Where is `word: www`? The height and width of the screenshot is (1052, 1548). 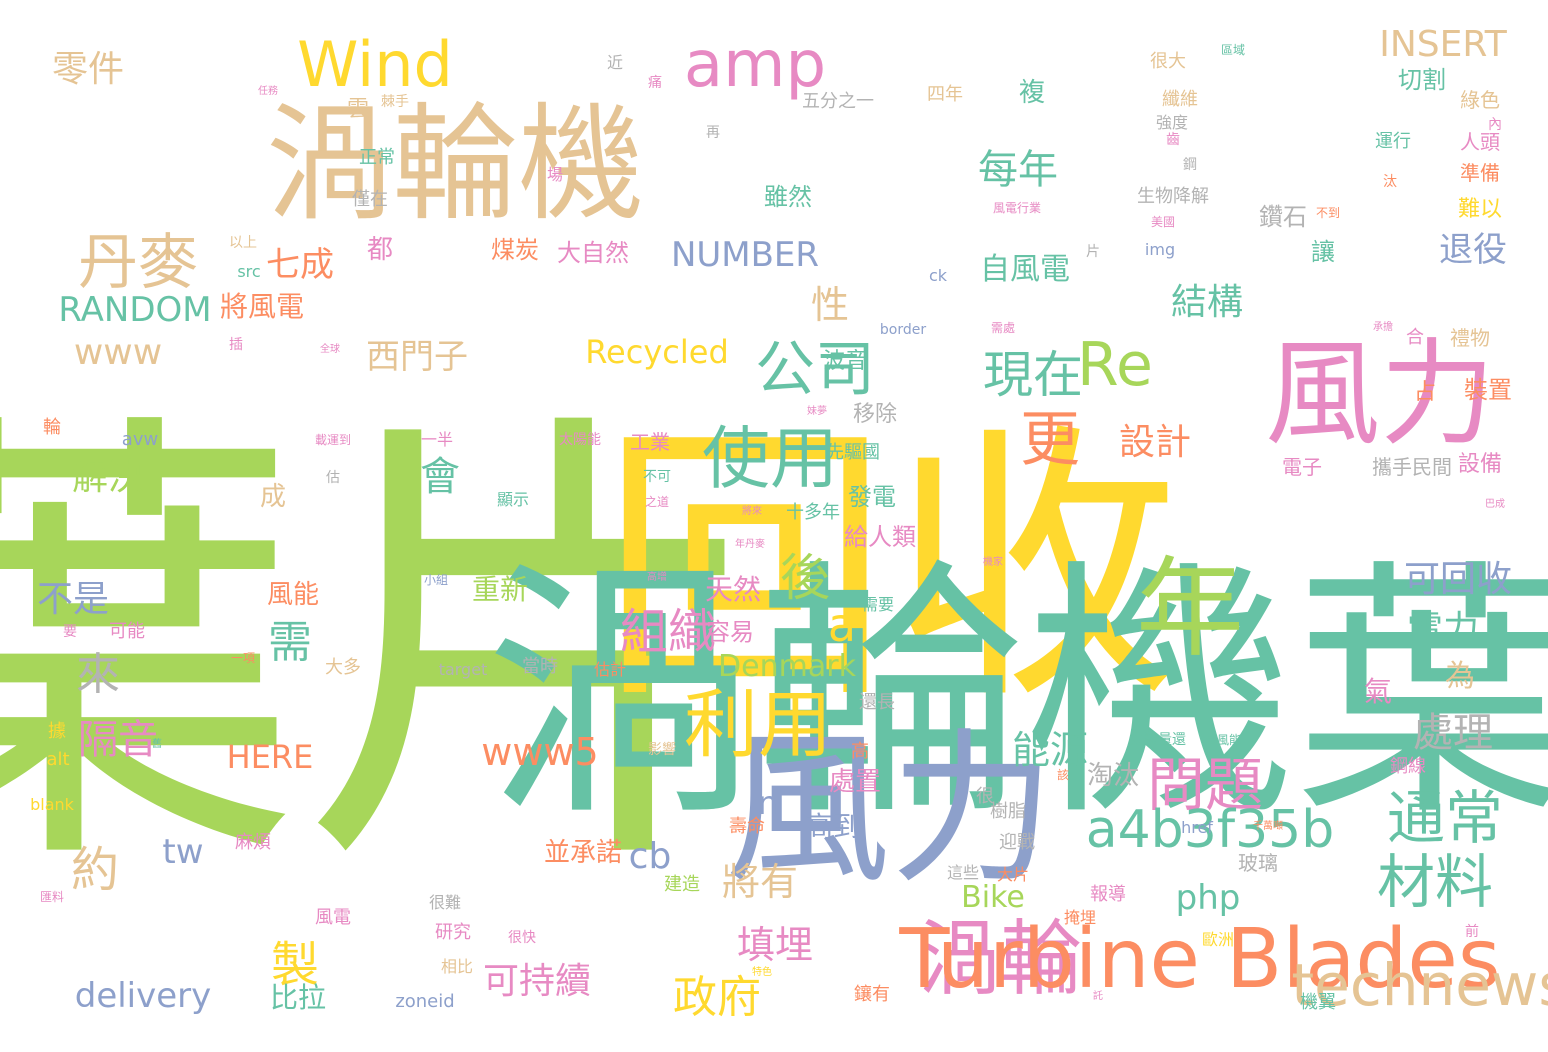 word: www is located at coordinates (118, 352).